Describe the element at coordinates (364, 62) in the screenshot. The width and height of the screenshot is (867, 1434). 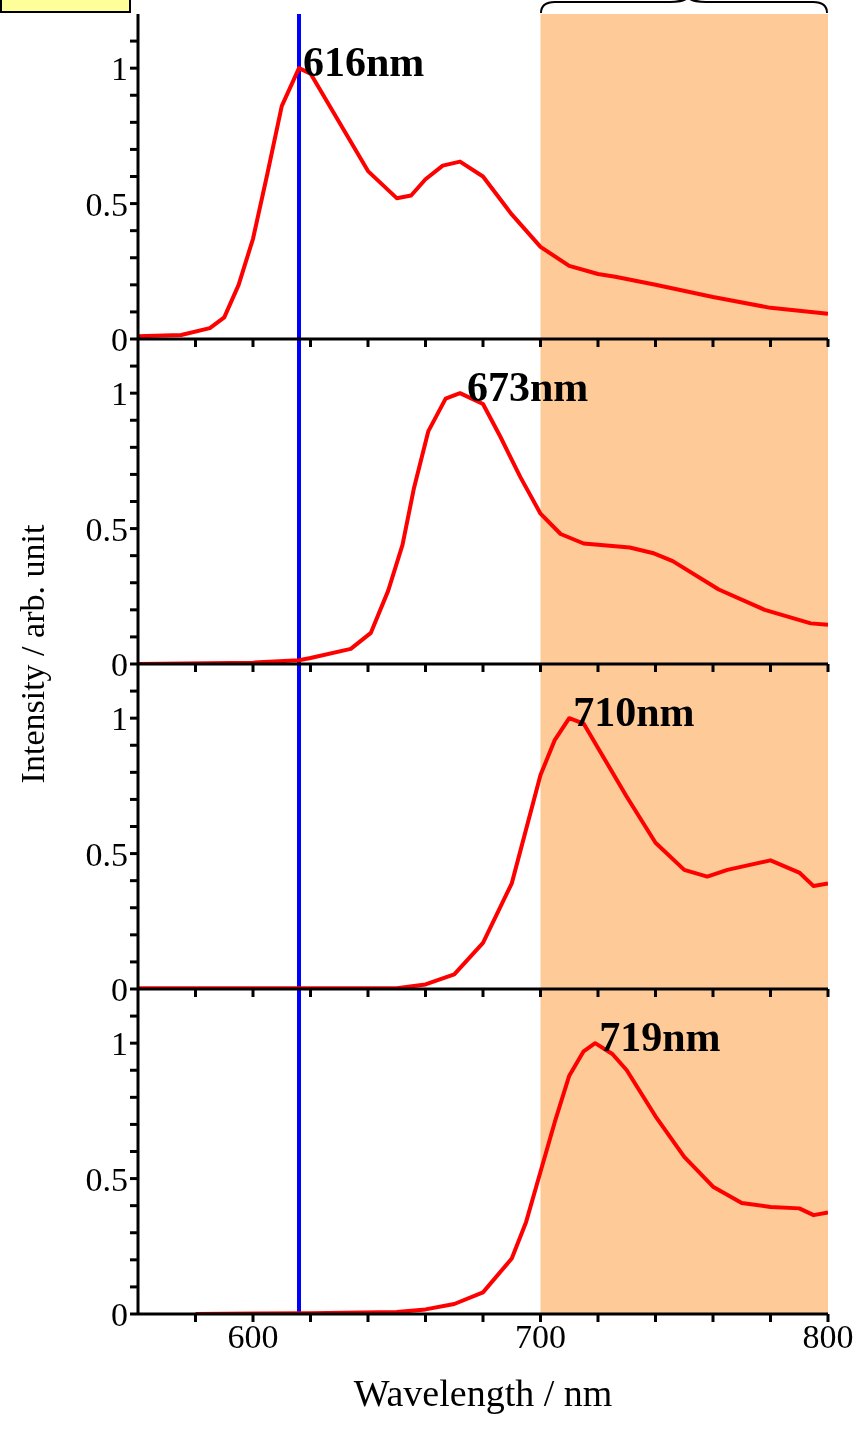
I see `annotation: 616nm` at that location.